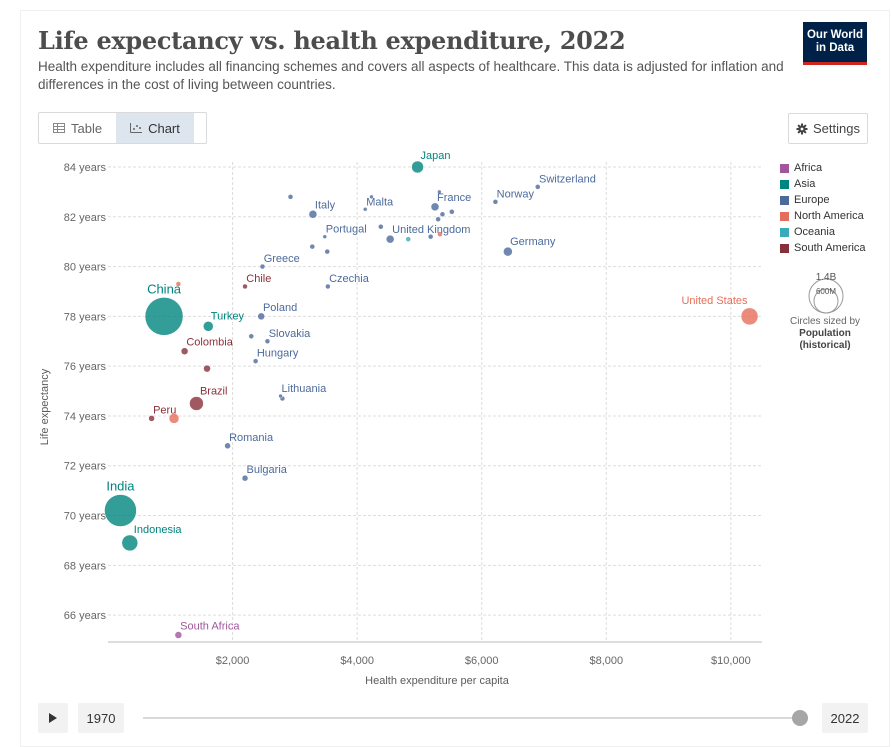 This screenshot has height=747, width=891. I want to click on point-label: France, so click(454, 198).